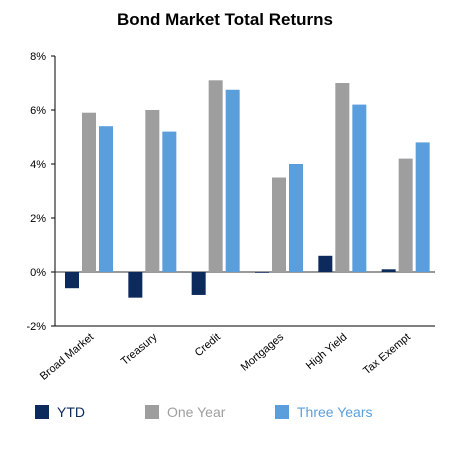 This screenshot has width=450, height=450. I want to click on legend-label-three-years: Three Years, so click(335, 412).